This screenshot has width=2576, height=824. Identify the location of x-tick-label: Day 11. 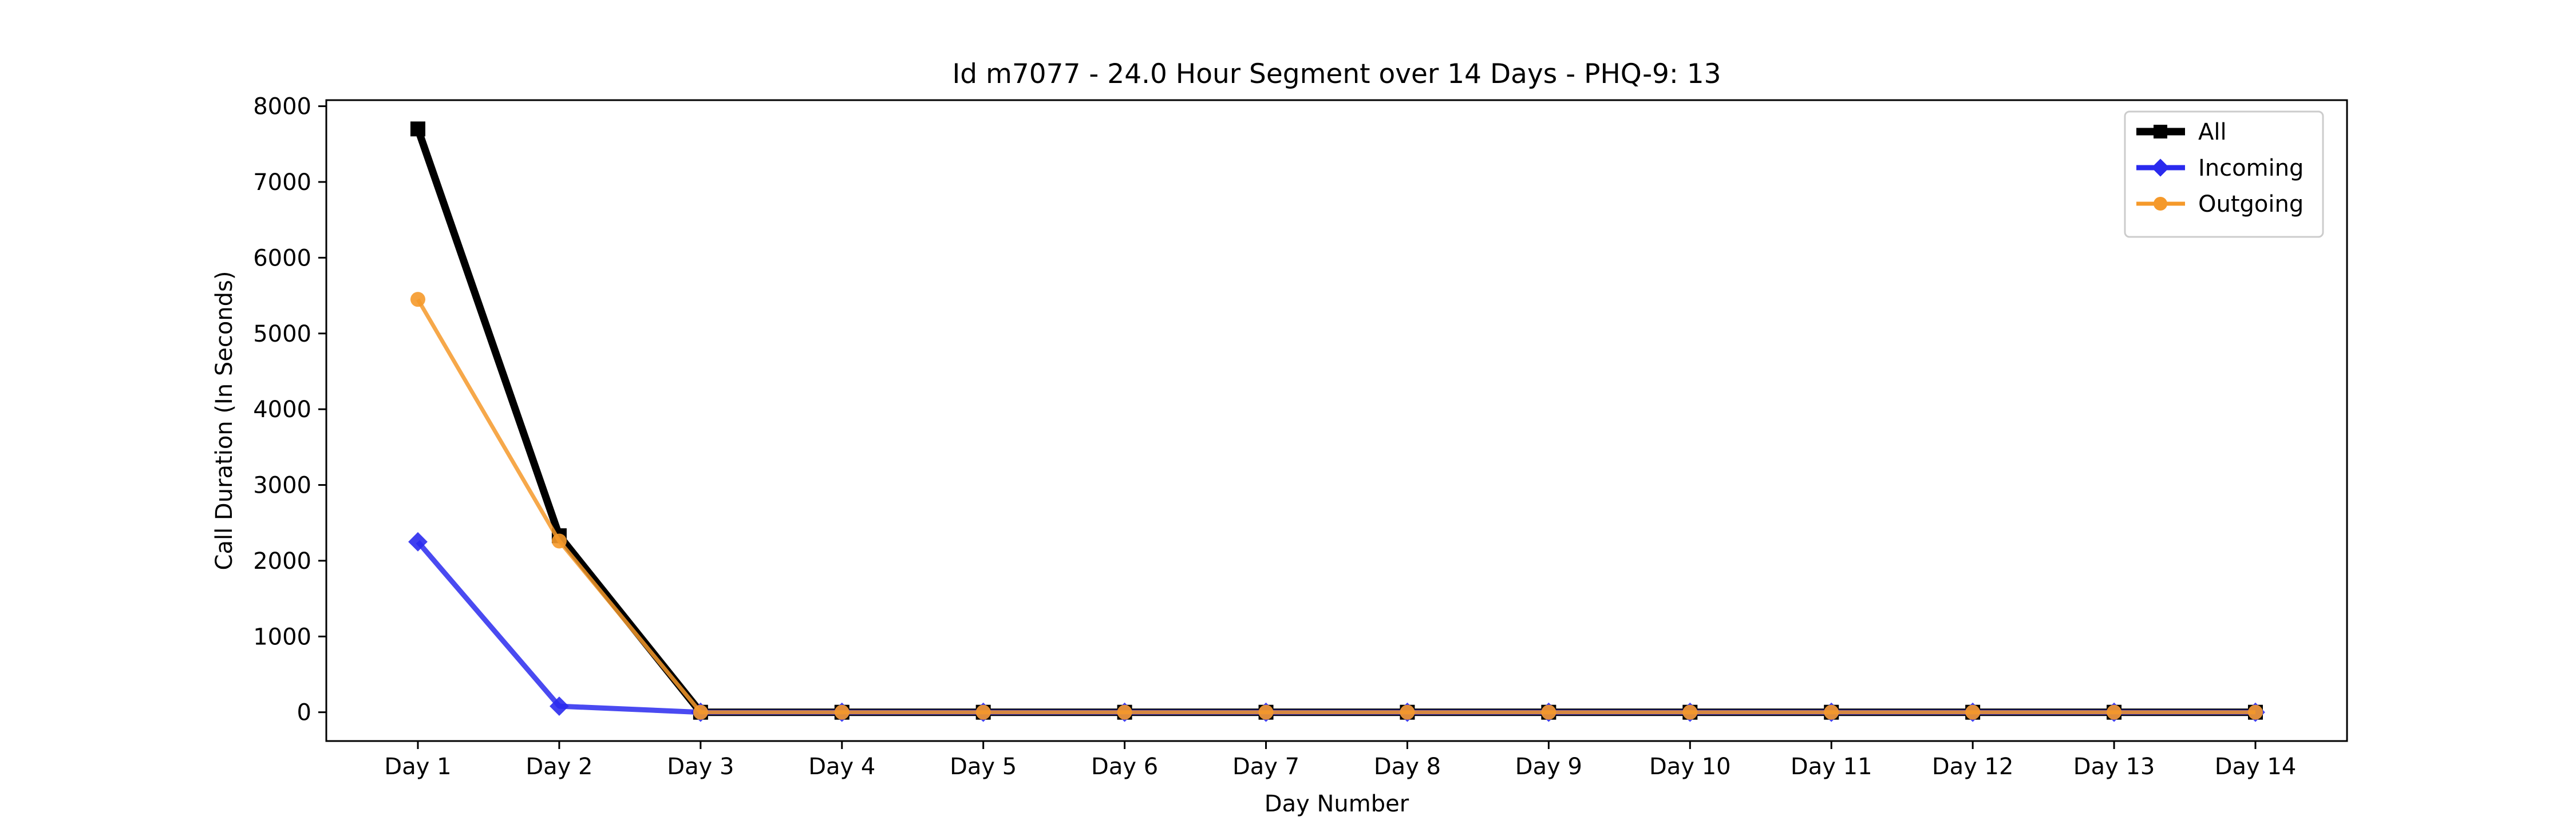
(1831, 767).